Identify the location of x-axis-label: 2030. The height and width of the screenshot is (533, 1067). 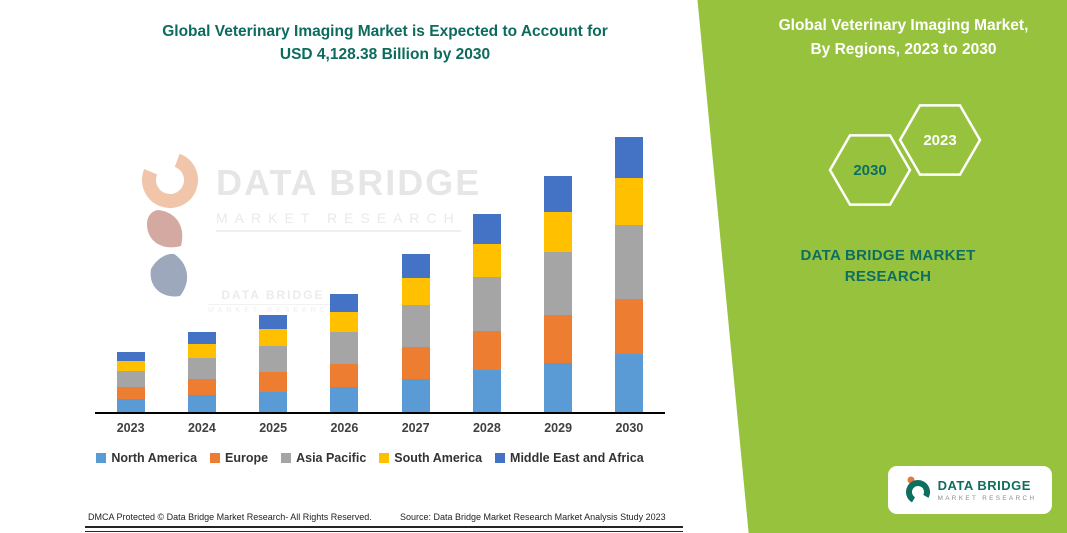
(629, 428).